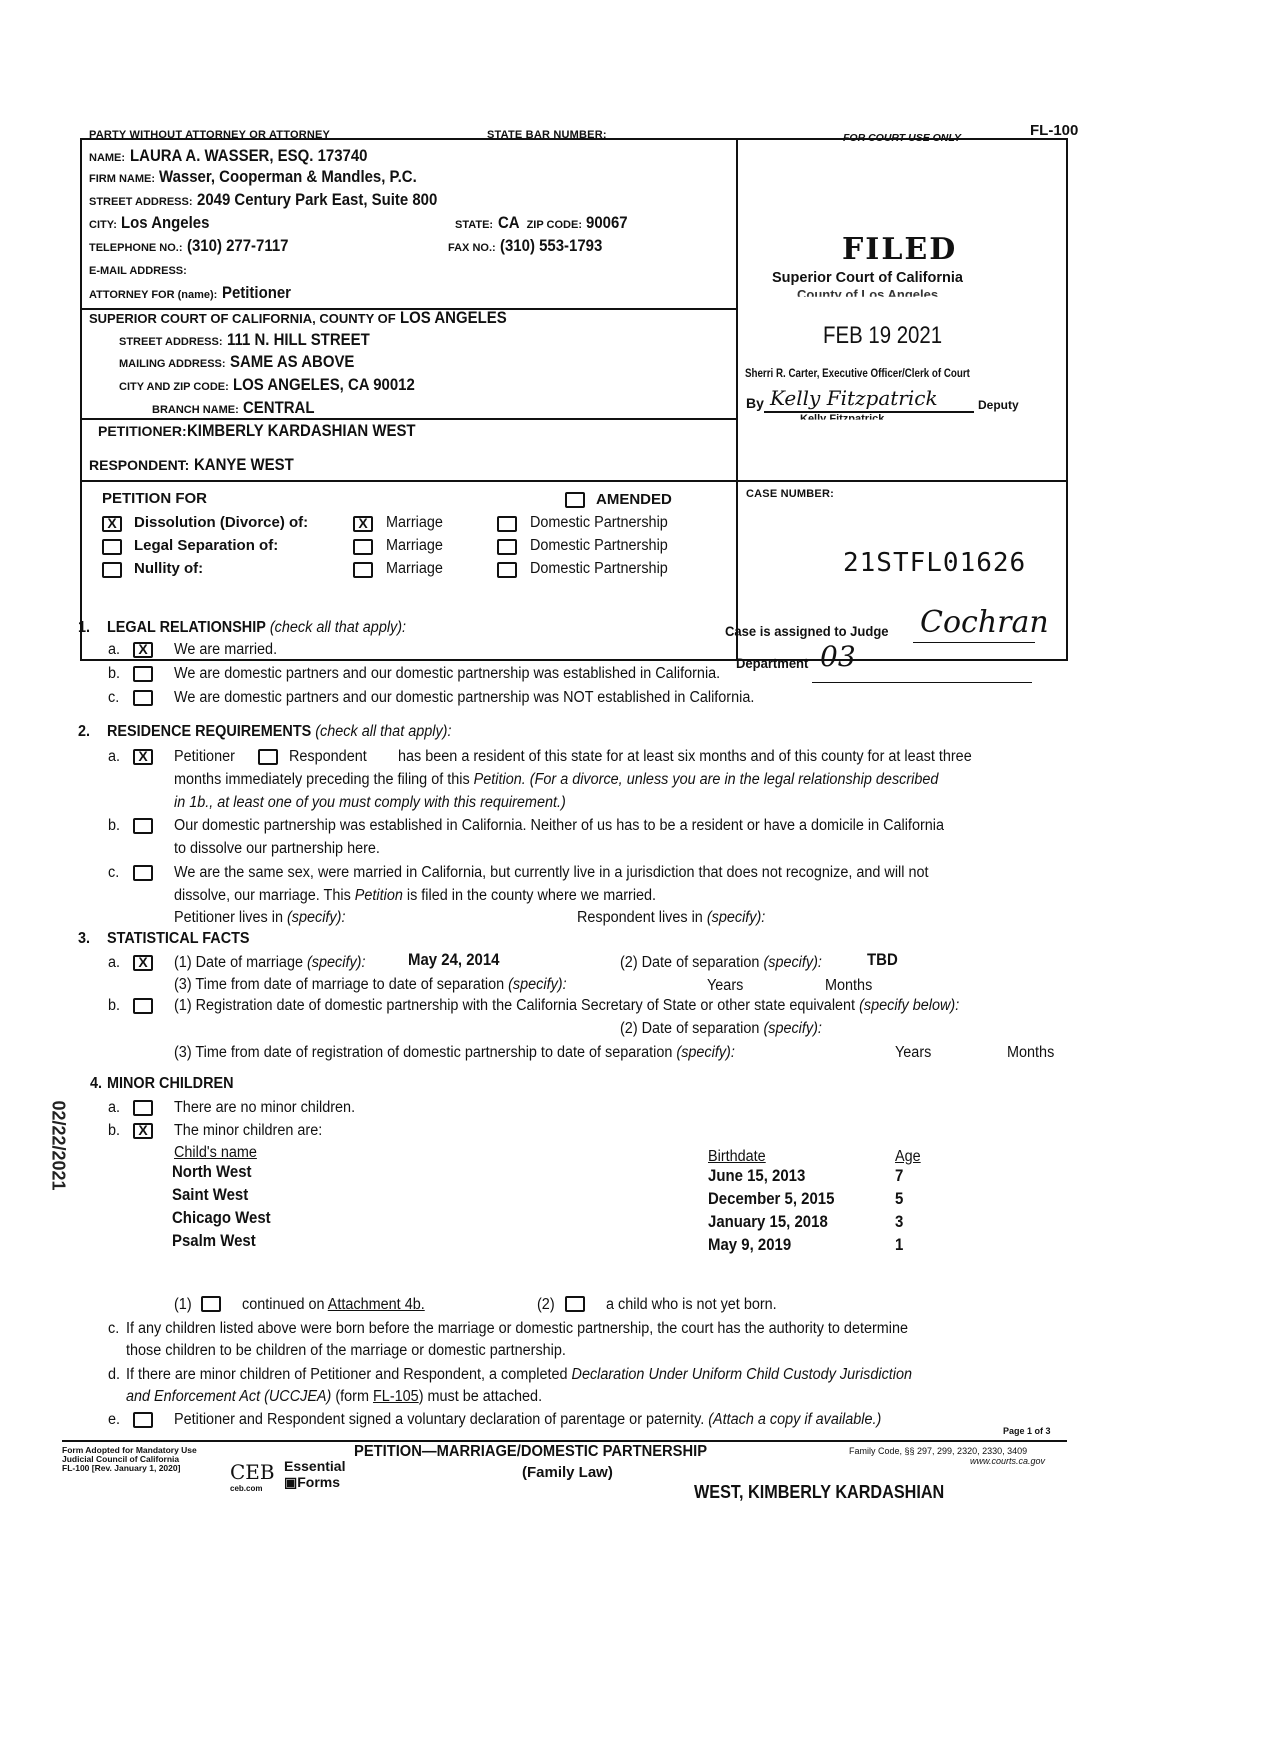  Describe the element at coordinates (838, 656) in the screenshot. I see `dept-value: 03` at that location.